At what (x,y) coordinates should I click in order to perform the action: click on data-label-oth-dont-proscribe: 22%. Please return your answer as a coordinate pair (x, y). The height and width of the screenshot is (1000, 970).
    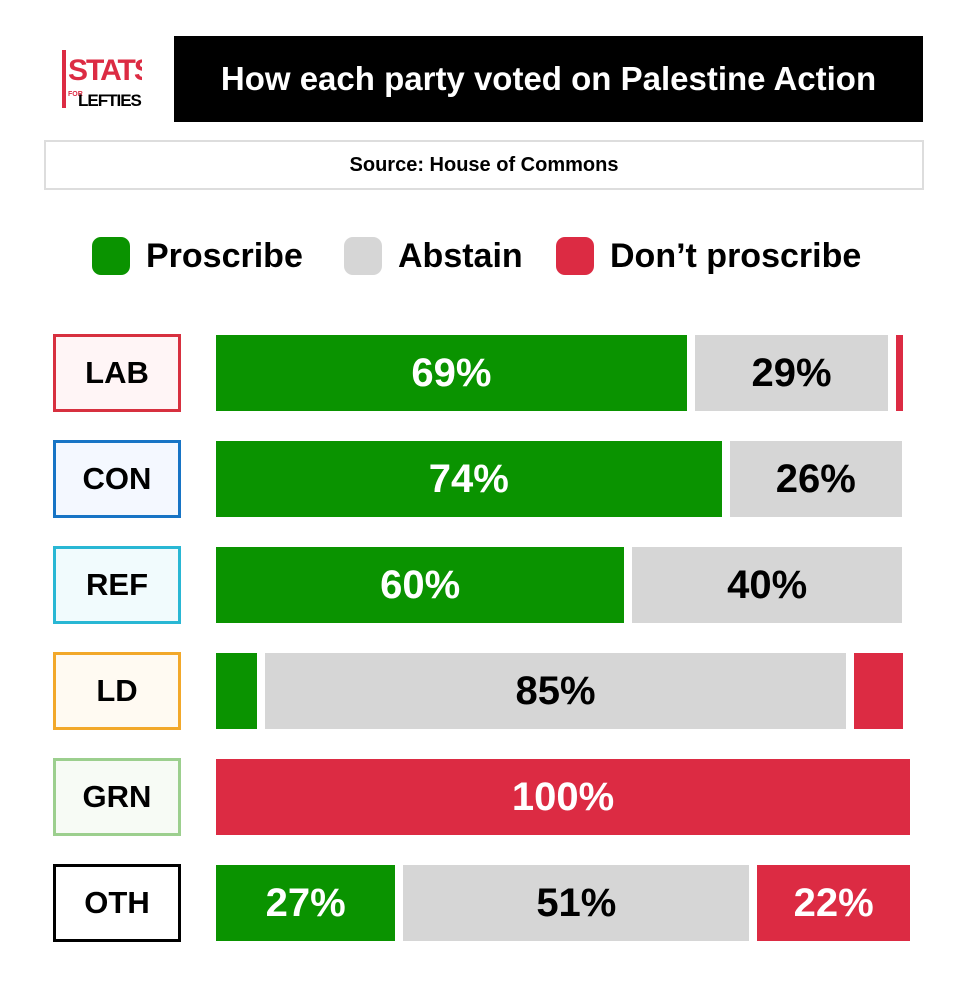
    Looking at the image, I should click on (833, 902).